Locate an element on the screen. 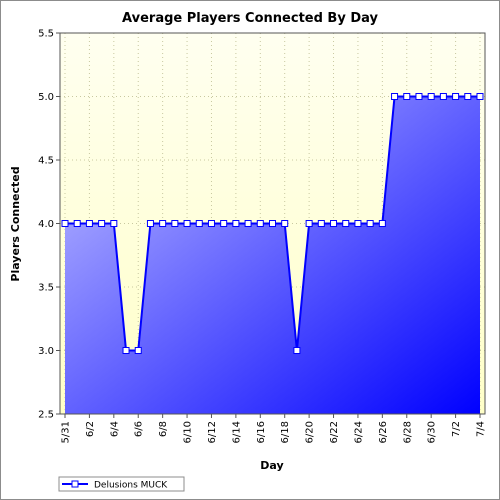  x-tick-label: 7/4 is located at coordinates (481, 429).